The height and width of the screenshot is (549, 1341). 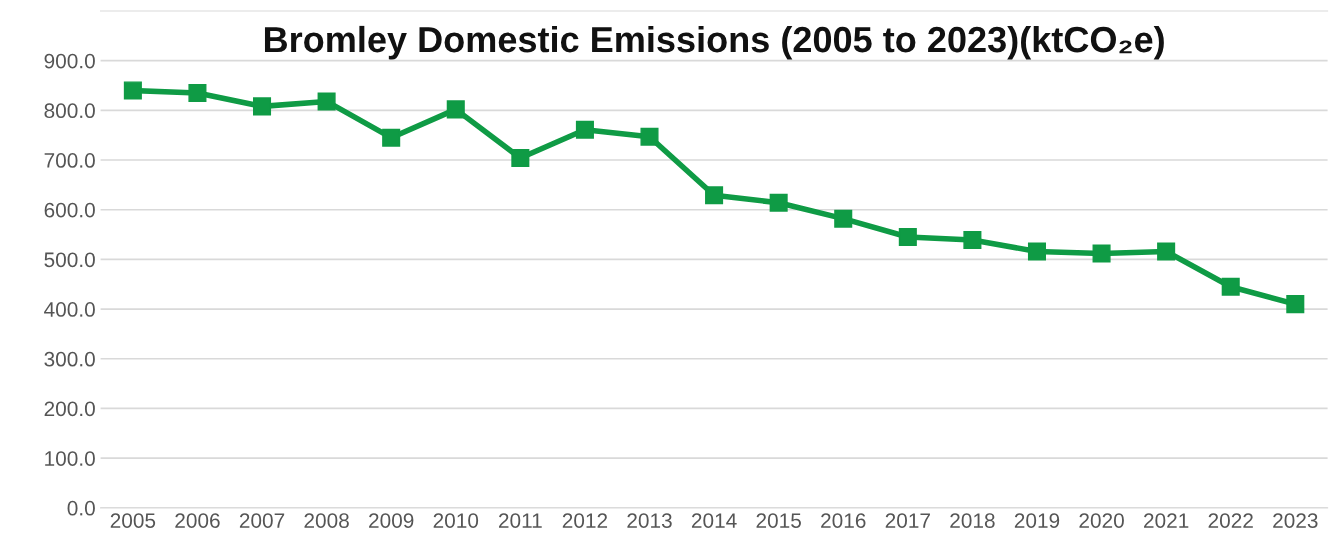 I want to click on y-tick-label: 100.0, so click(x=70, y=458).